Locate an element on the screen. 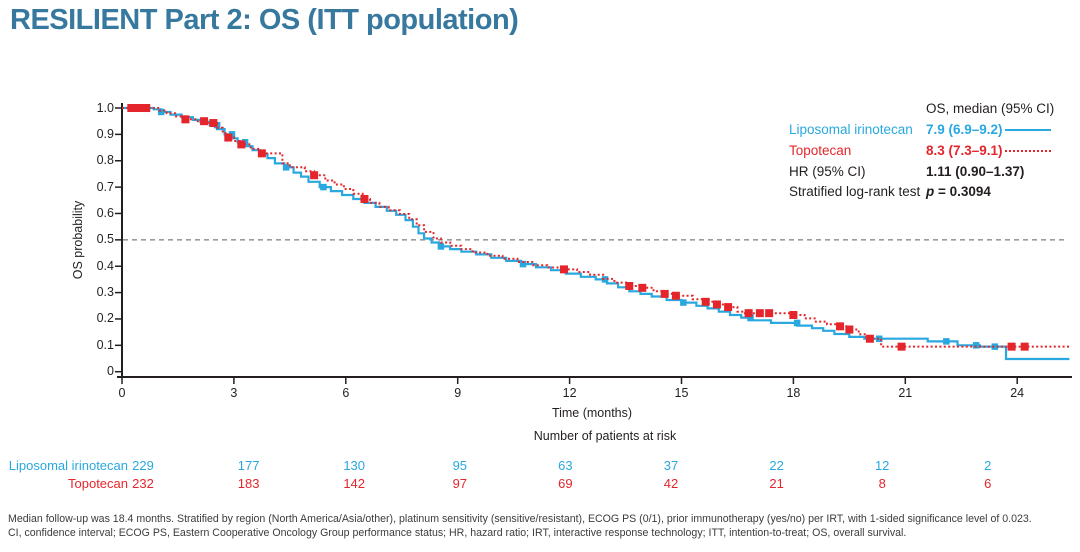  y-tick-label: 0.8 is located at coordinates (105, 160).